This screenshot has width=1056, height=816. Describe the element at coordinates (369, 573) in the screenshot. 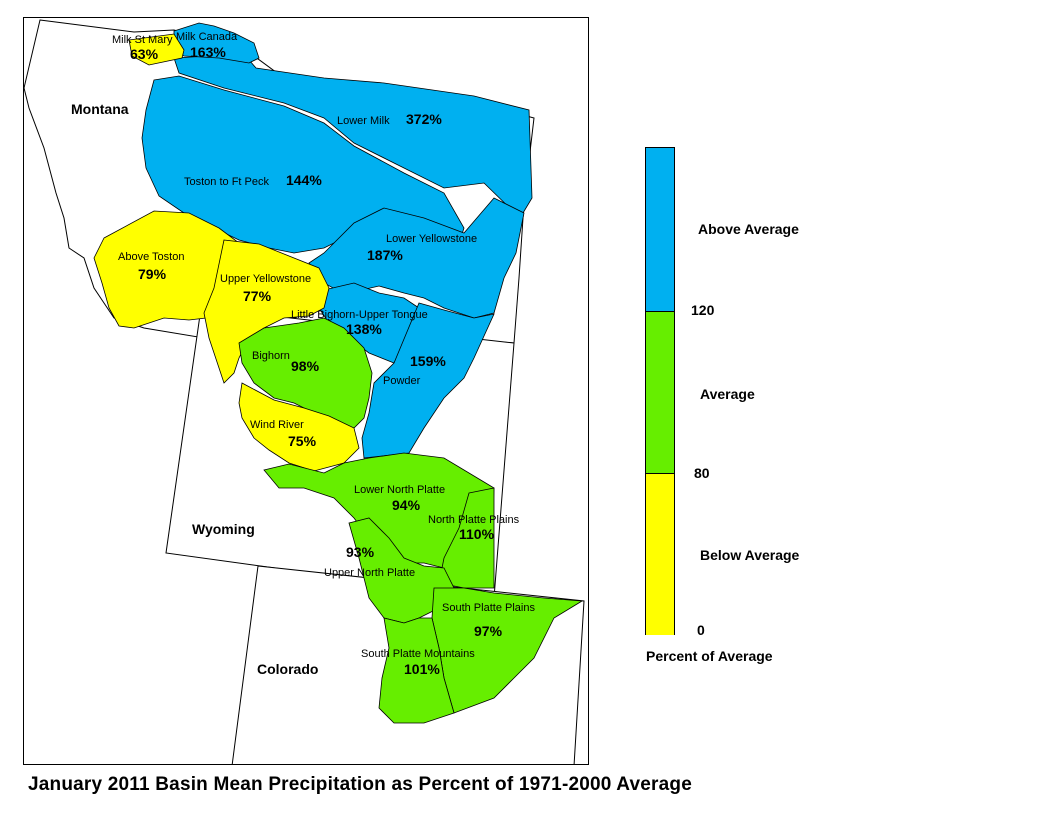

I see `basin-name-upper-north-platte: Upper North Platte` at that location.